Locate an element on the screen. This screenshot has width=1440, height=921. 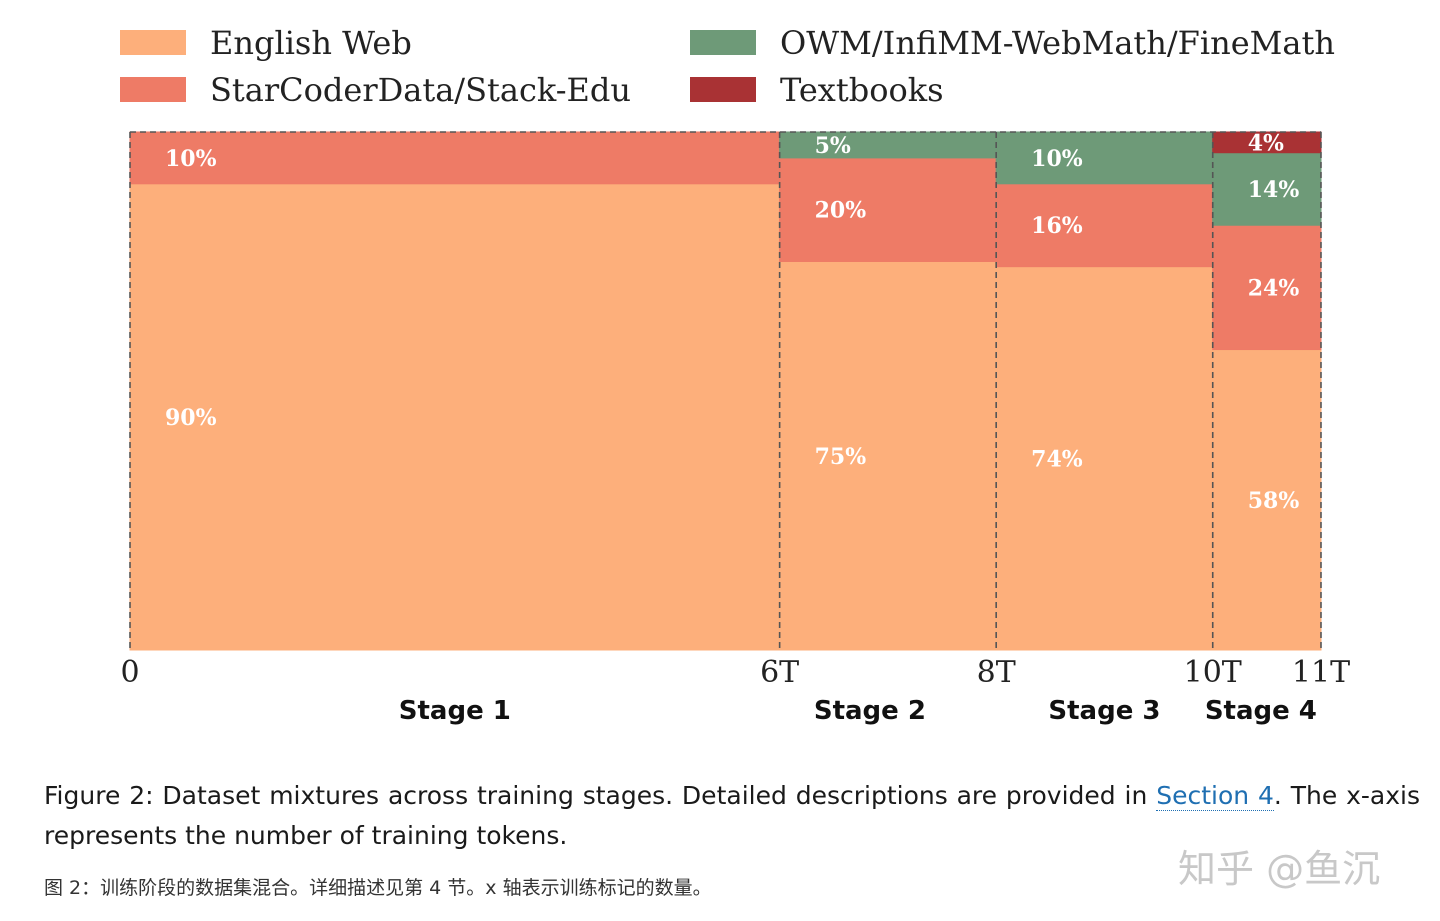
x-tick-label: 11T is located at coordinates (1321, 672).